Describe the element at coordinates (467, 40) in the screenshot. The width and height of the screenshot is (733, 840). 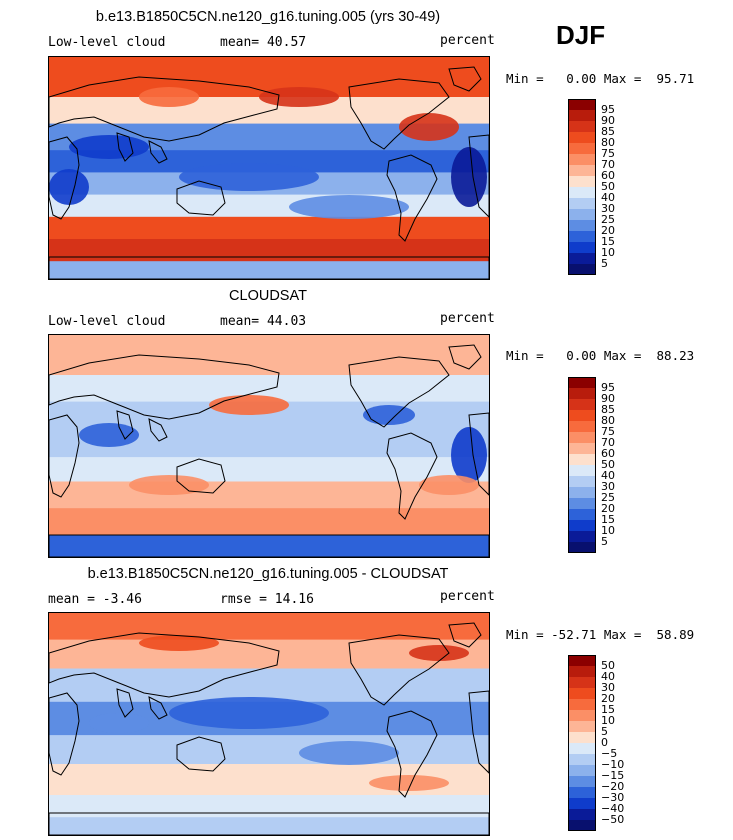
I see `panel-1-units: percent` at that location.